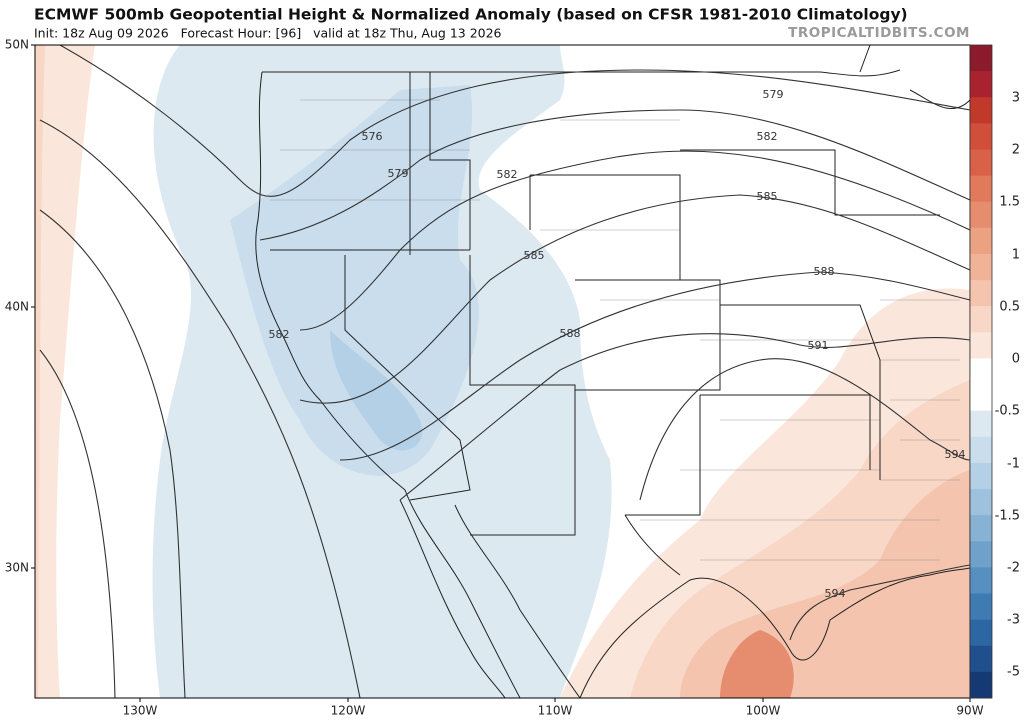  What do you see at coordinates (1007, 411) in the screenshot?
I see `colorbar-label: -0.5` at bounding box center [1007, 411].